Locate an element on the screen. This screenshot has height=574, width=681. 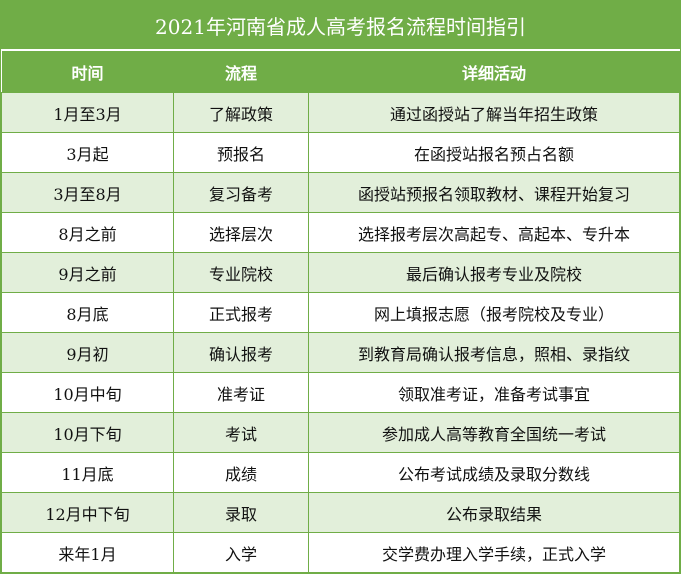
time-cell: 9月之前 is located at coordinates (87, 272).